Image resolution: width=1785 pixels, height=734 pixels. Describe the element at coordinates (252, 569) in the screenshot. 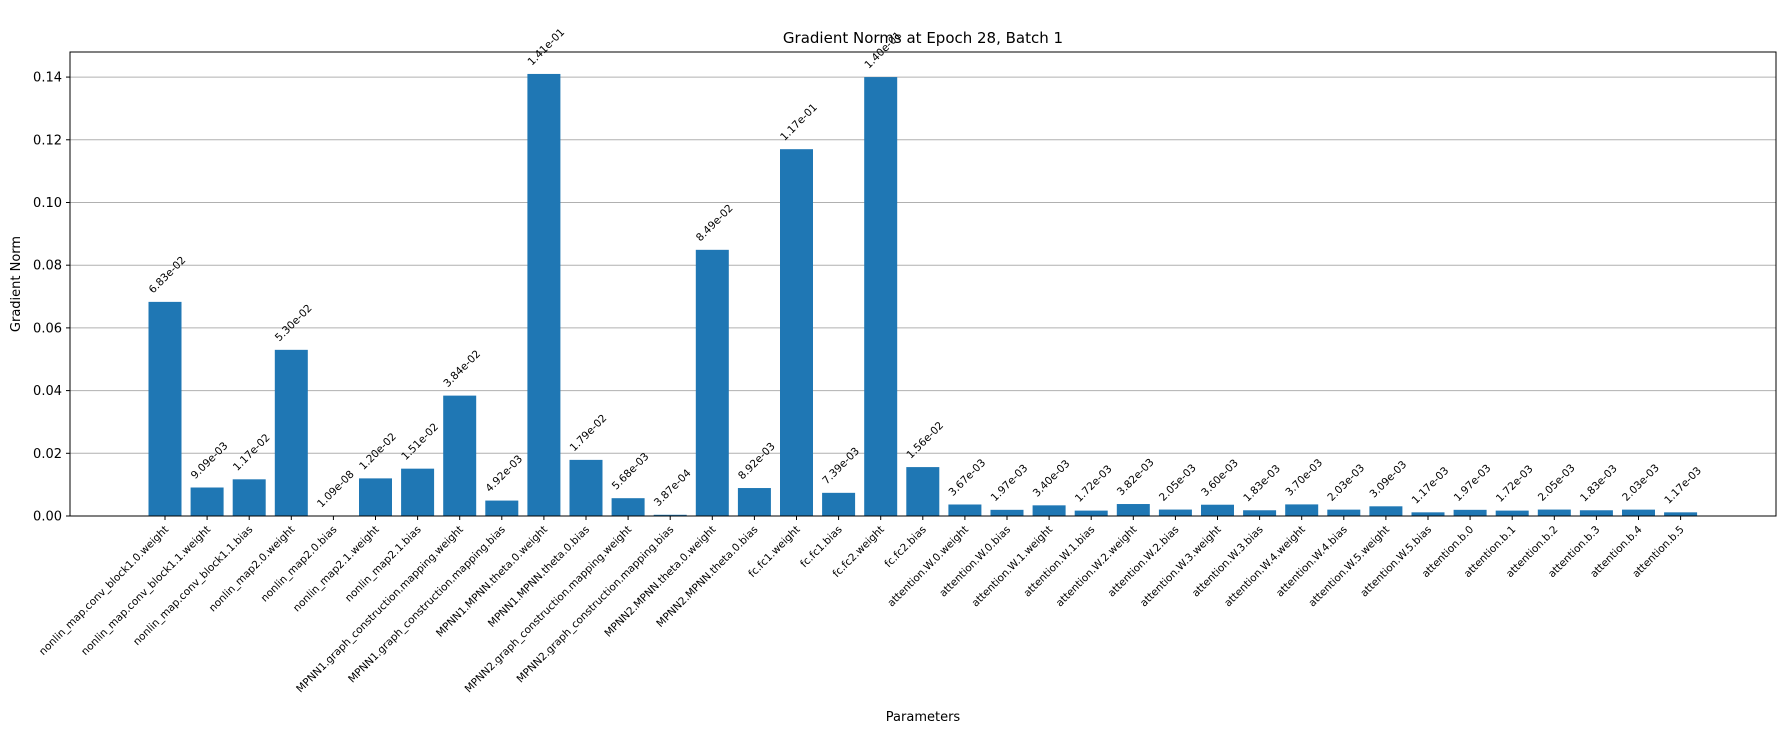

I see `x-tick-label: nonlin_map2.0.weight` at that location.